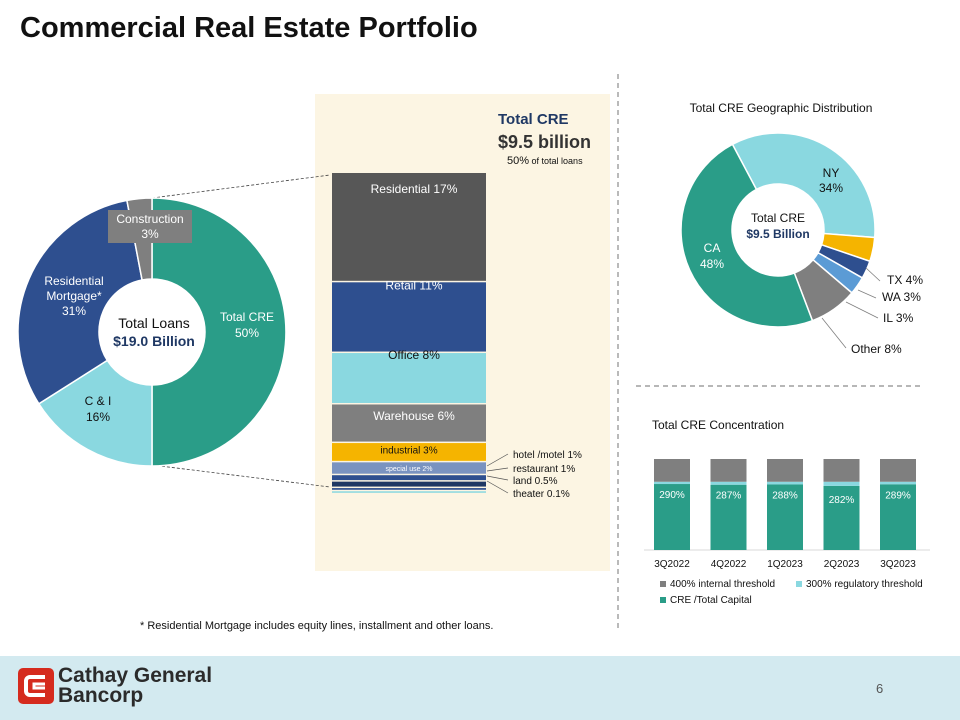  Describe the element at coordinates (36, 686) in the screenshot. I see `company-logo-icon` at that location.